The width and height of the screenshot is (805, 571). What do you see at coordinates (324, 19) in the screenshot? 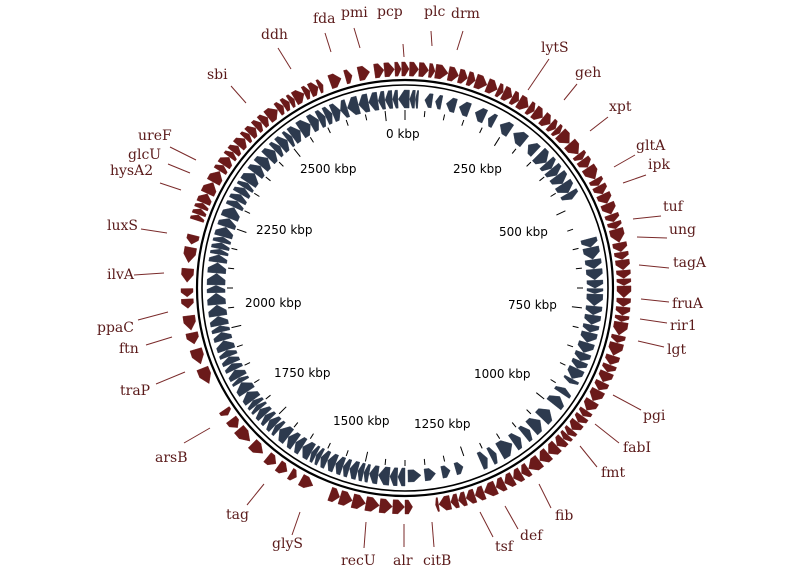
I see `gene-label-fda: fda` at bounding box center [324, 19].